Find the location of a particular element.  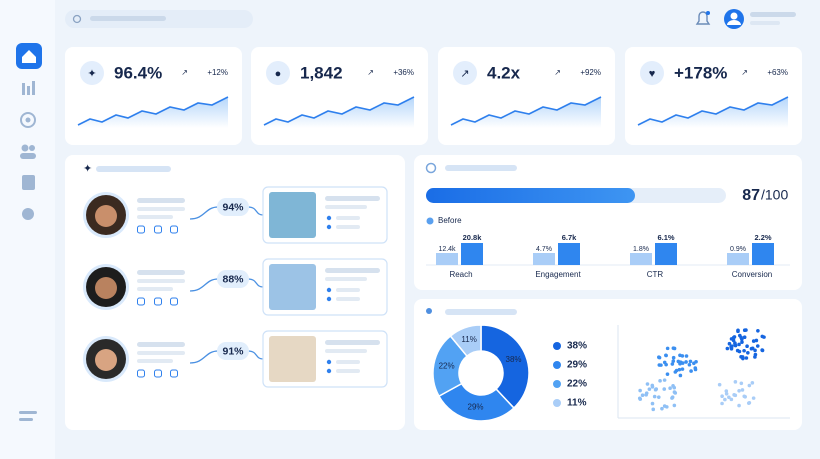

kpi-value: +178% is located at coordinates (700, 72).